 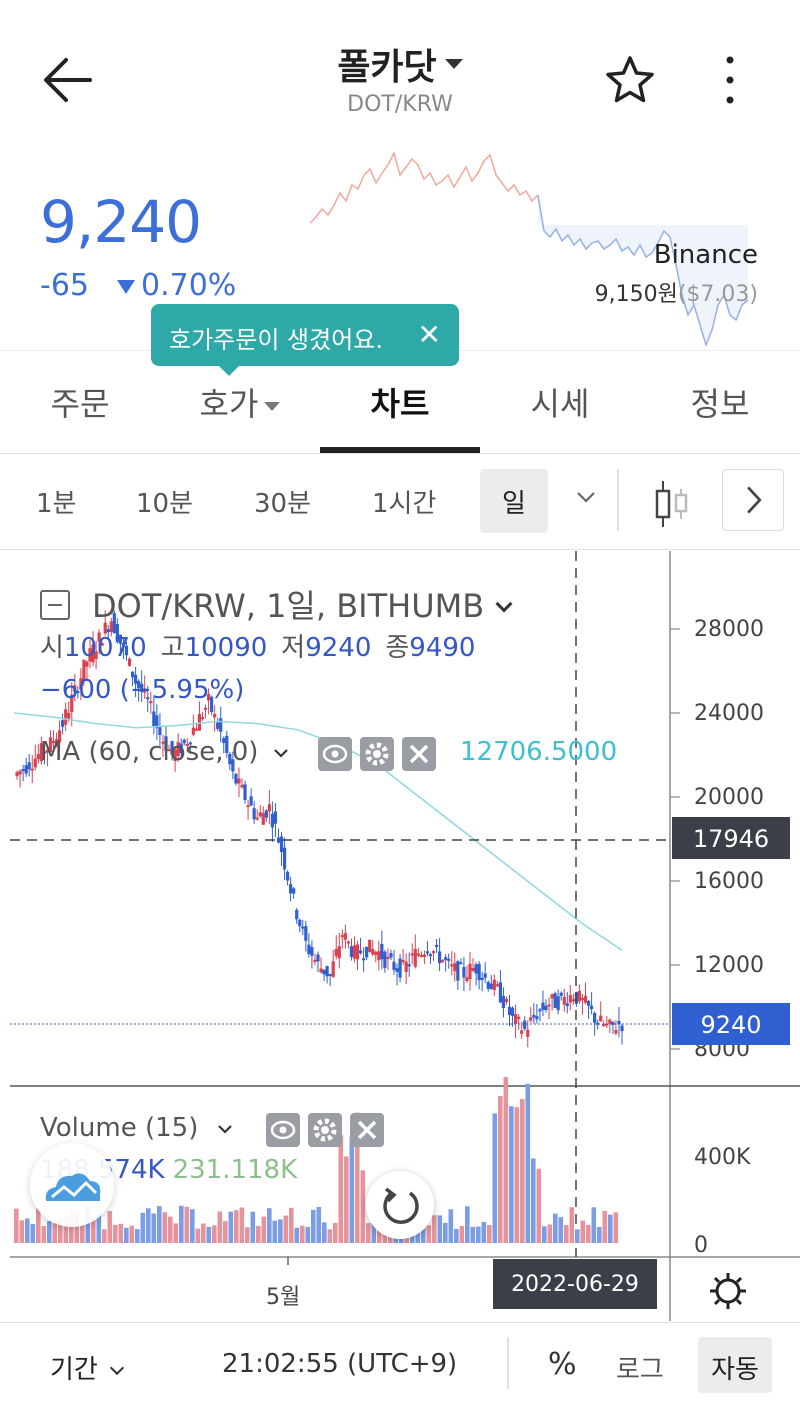 I want to click on chevron-right-icon, so click(x=753, y=500).